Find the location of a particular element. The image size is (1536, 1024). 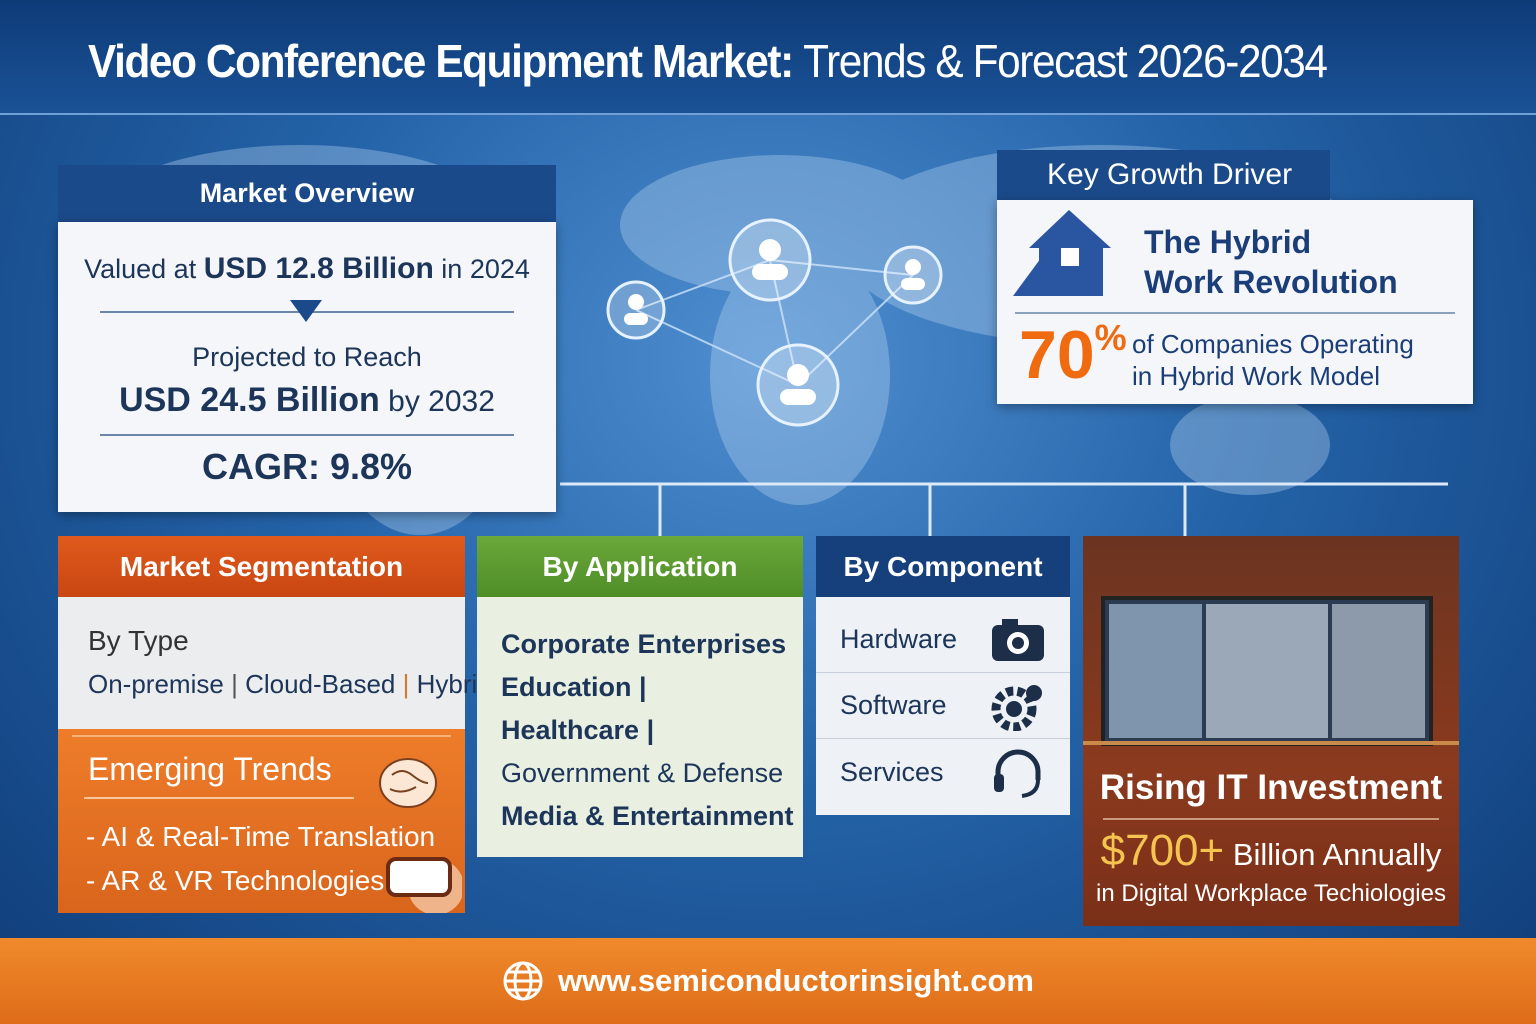

cagr-value: CAGR: 9.8% is located at coordinates (307, 466).